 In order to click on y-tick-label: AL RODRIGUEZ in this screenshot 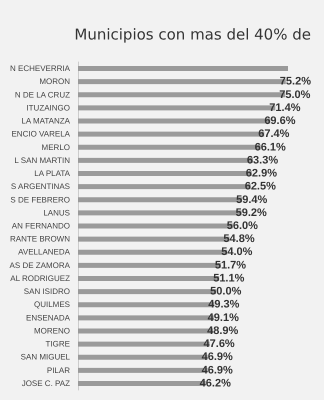, I will do `click(40, 278)`.